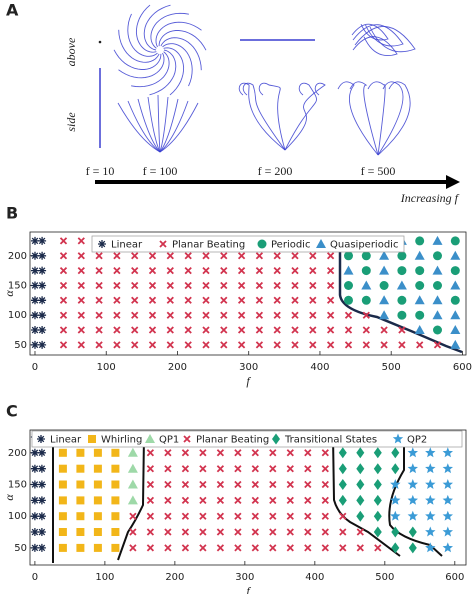 The height and width of the screenshot is (594, 474). What do you see at coordinates (9, 497) in the screenshot?
I see `y-axis-label: α` at bounding box center [9, 497].